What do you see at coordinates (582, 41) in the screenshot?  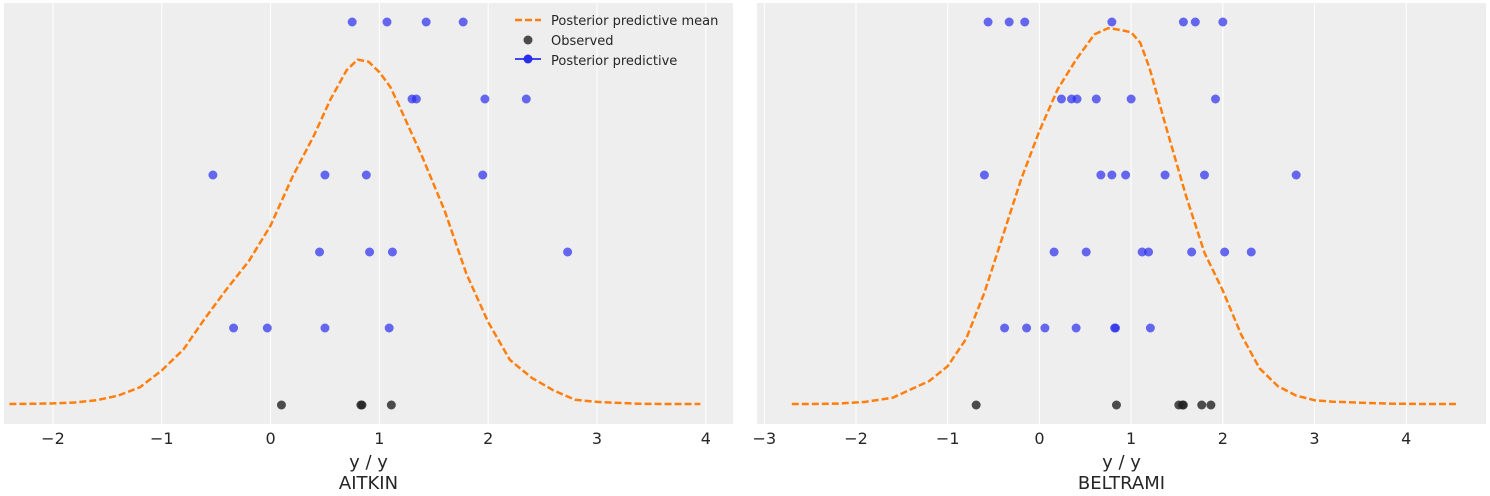 I see `legend-label-observed: Observed` at bounding box center [582, 41].